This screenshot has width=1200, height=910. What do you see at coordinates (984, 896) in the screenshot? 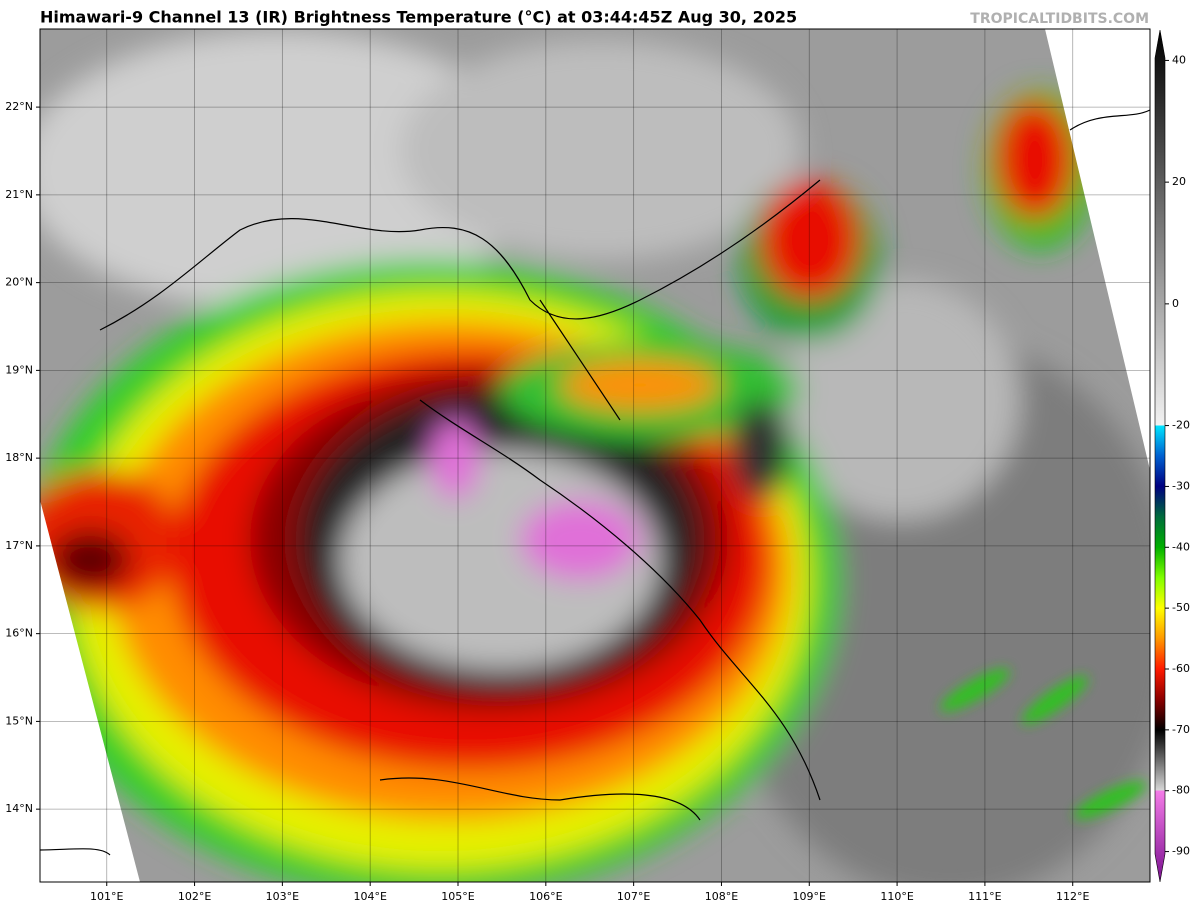
I see `x-tick-label: 111°E` at bounding box center [984, 896].